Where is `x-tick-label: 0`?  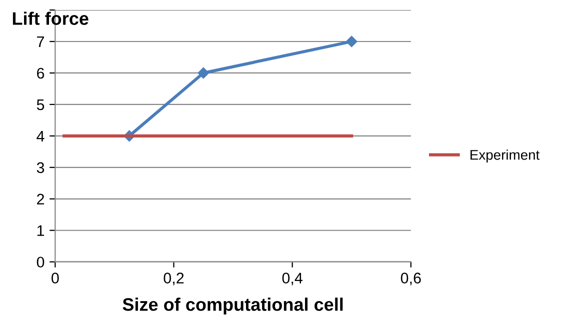 x-tick-label: 0 is located at coordinates (55, 278).